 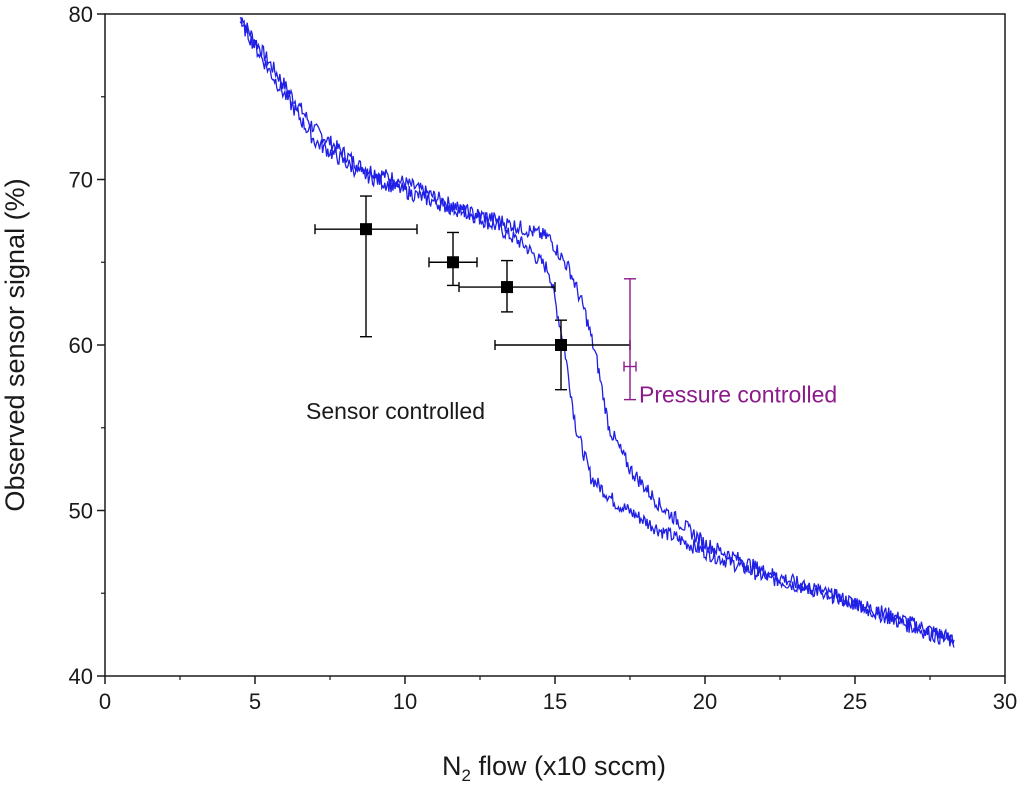 What do you see at coordinates (15, 344) in the screenshot?
I see `y-axis-title: Observed sensor signal (%)` at bounding box center [15, 344].